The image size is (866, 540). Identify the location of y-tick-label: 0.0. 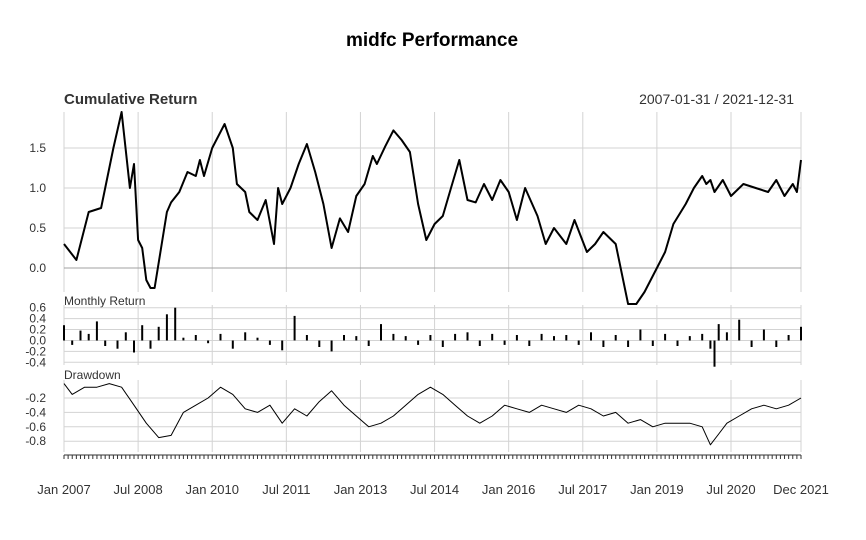
(37, 340).